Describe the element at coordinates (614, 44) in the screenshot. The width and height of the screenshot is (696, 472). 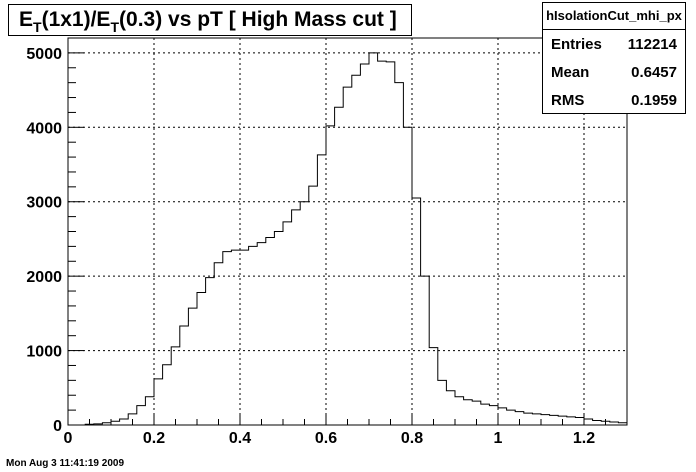
I see `stats-row-entries: Entries 112214` at that location.